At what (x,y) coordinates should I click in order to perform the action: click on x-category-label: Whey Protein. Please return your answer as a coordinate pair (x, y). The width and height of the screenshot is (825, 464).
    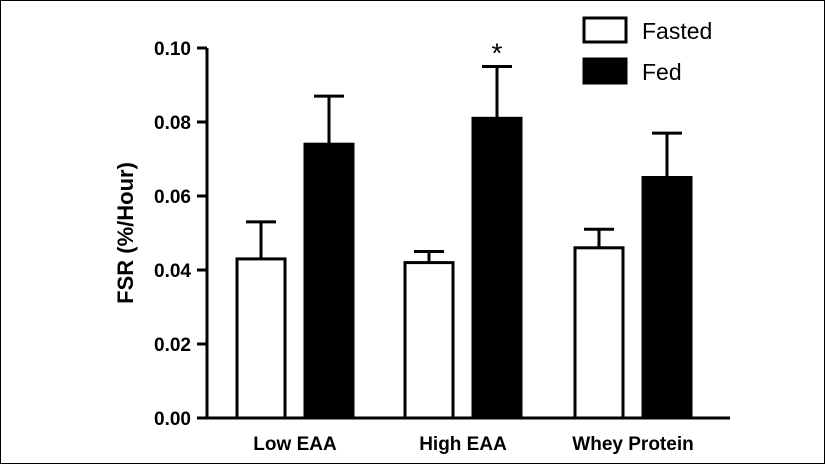
    Looking at the image, I should click on (632, 444).